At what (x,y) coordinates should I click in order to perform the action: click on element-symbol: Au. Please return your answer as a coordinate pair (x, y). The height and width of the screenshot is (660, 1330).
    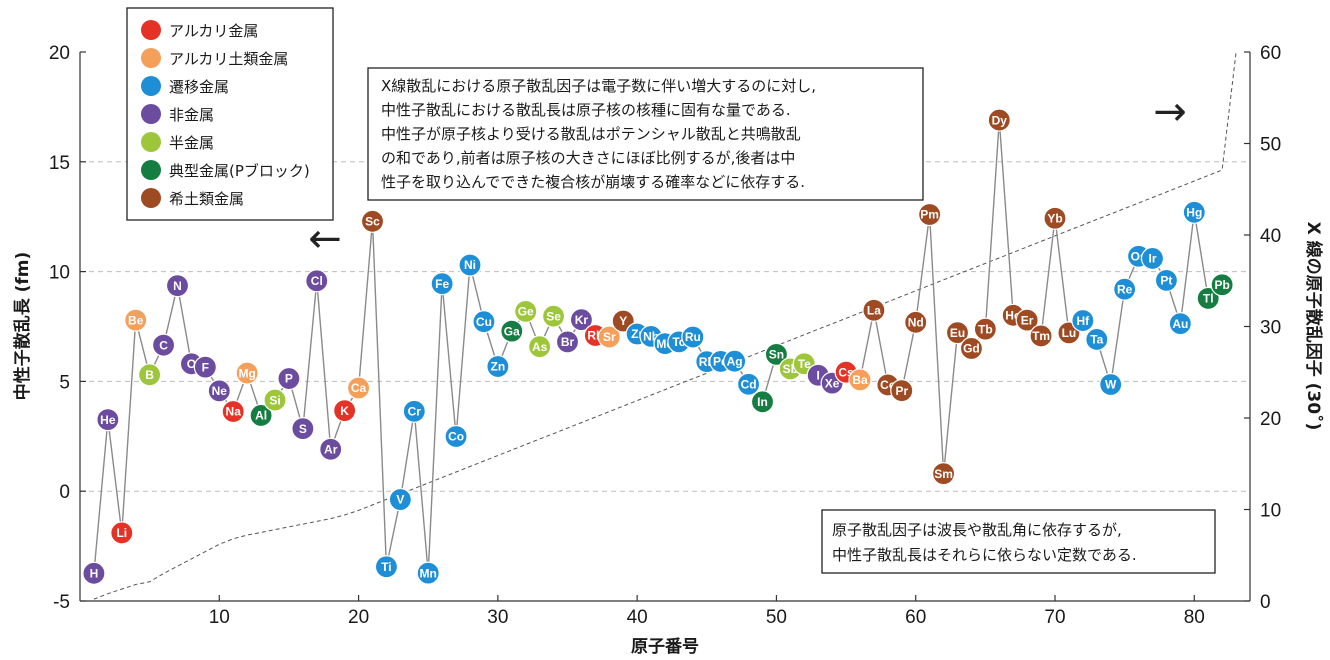
    Looking at the image, I should click on (1180, 324).